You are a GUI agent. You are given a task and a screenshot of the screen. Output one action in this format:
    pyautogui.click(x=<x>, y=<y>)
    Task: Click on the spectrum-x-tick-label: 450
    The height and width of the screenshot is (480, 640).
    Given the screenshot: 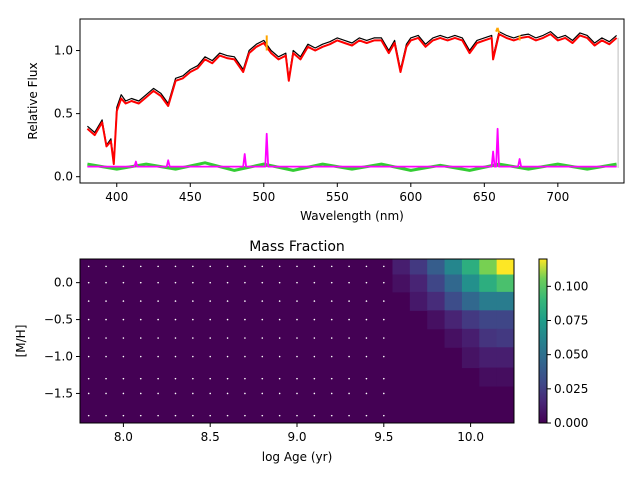 What is the action you would take?
    pyautogui.click(x=190, y=197)
    